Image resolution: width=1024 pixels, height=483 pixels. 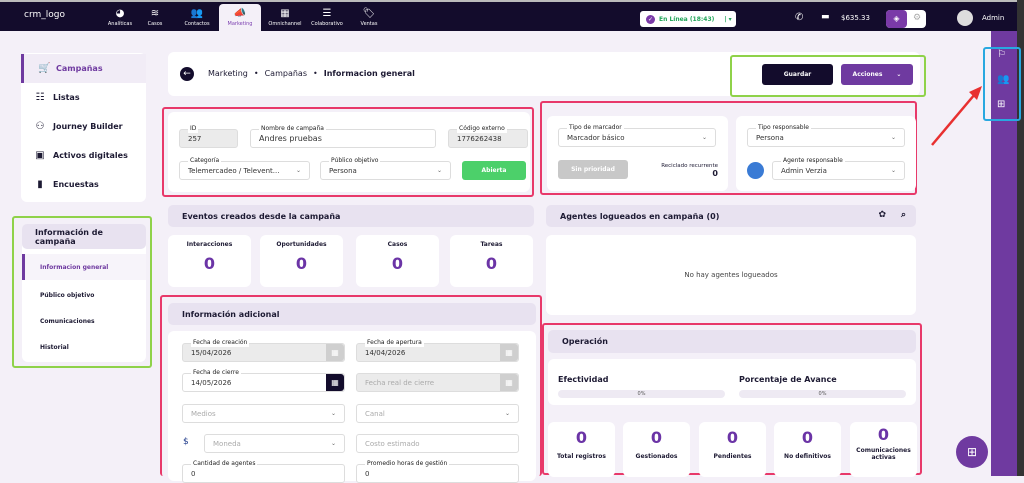 What do you see at coordinates (732, 341) in the screenshot?
I see `operation-header: Operación` at bounding box center [732, 341].